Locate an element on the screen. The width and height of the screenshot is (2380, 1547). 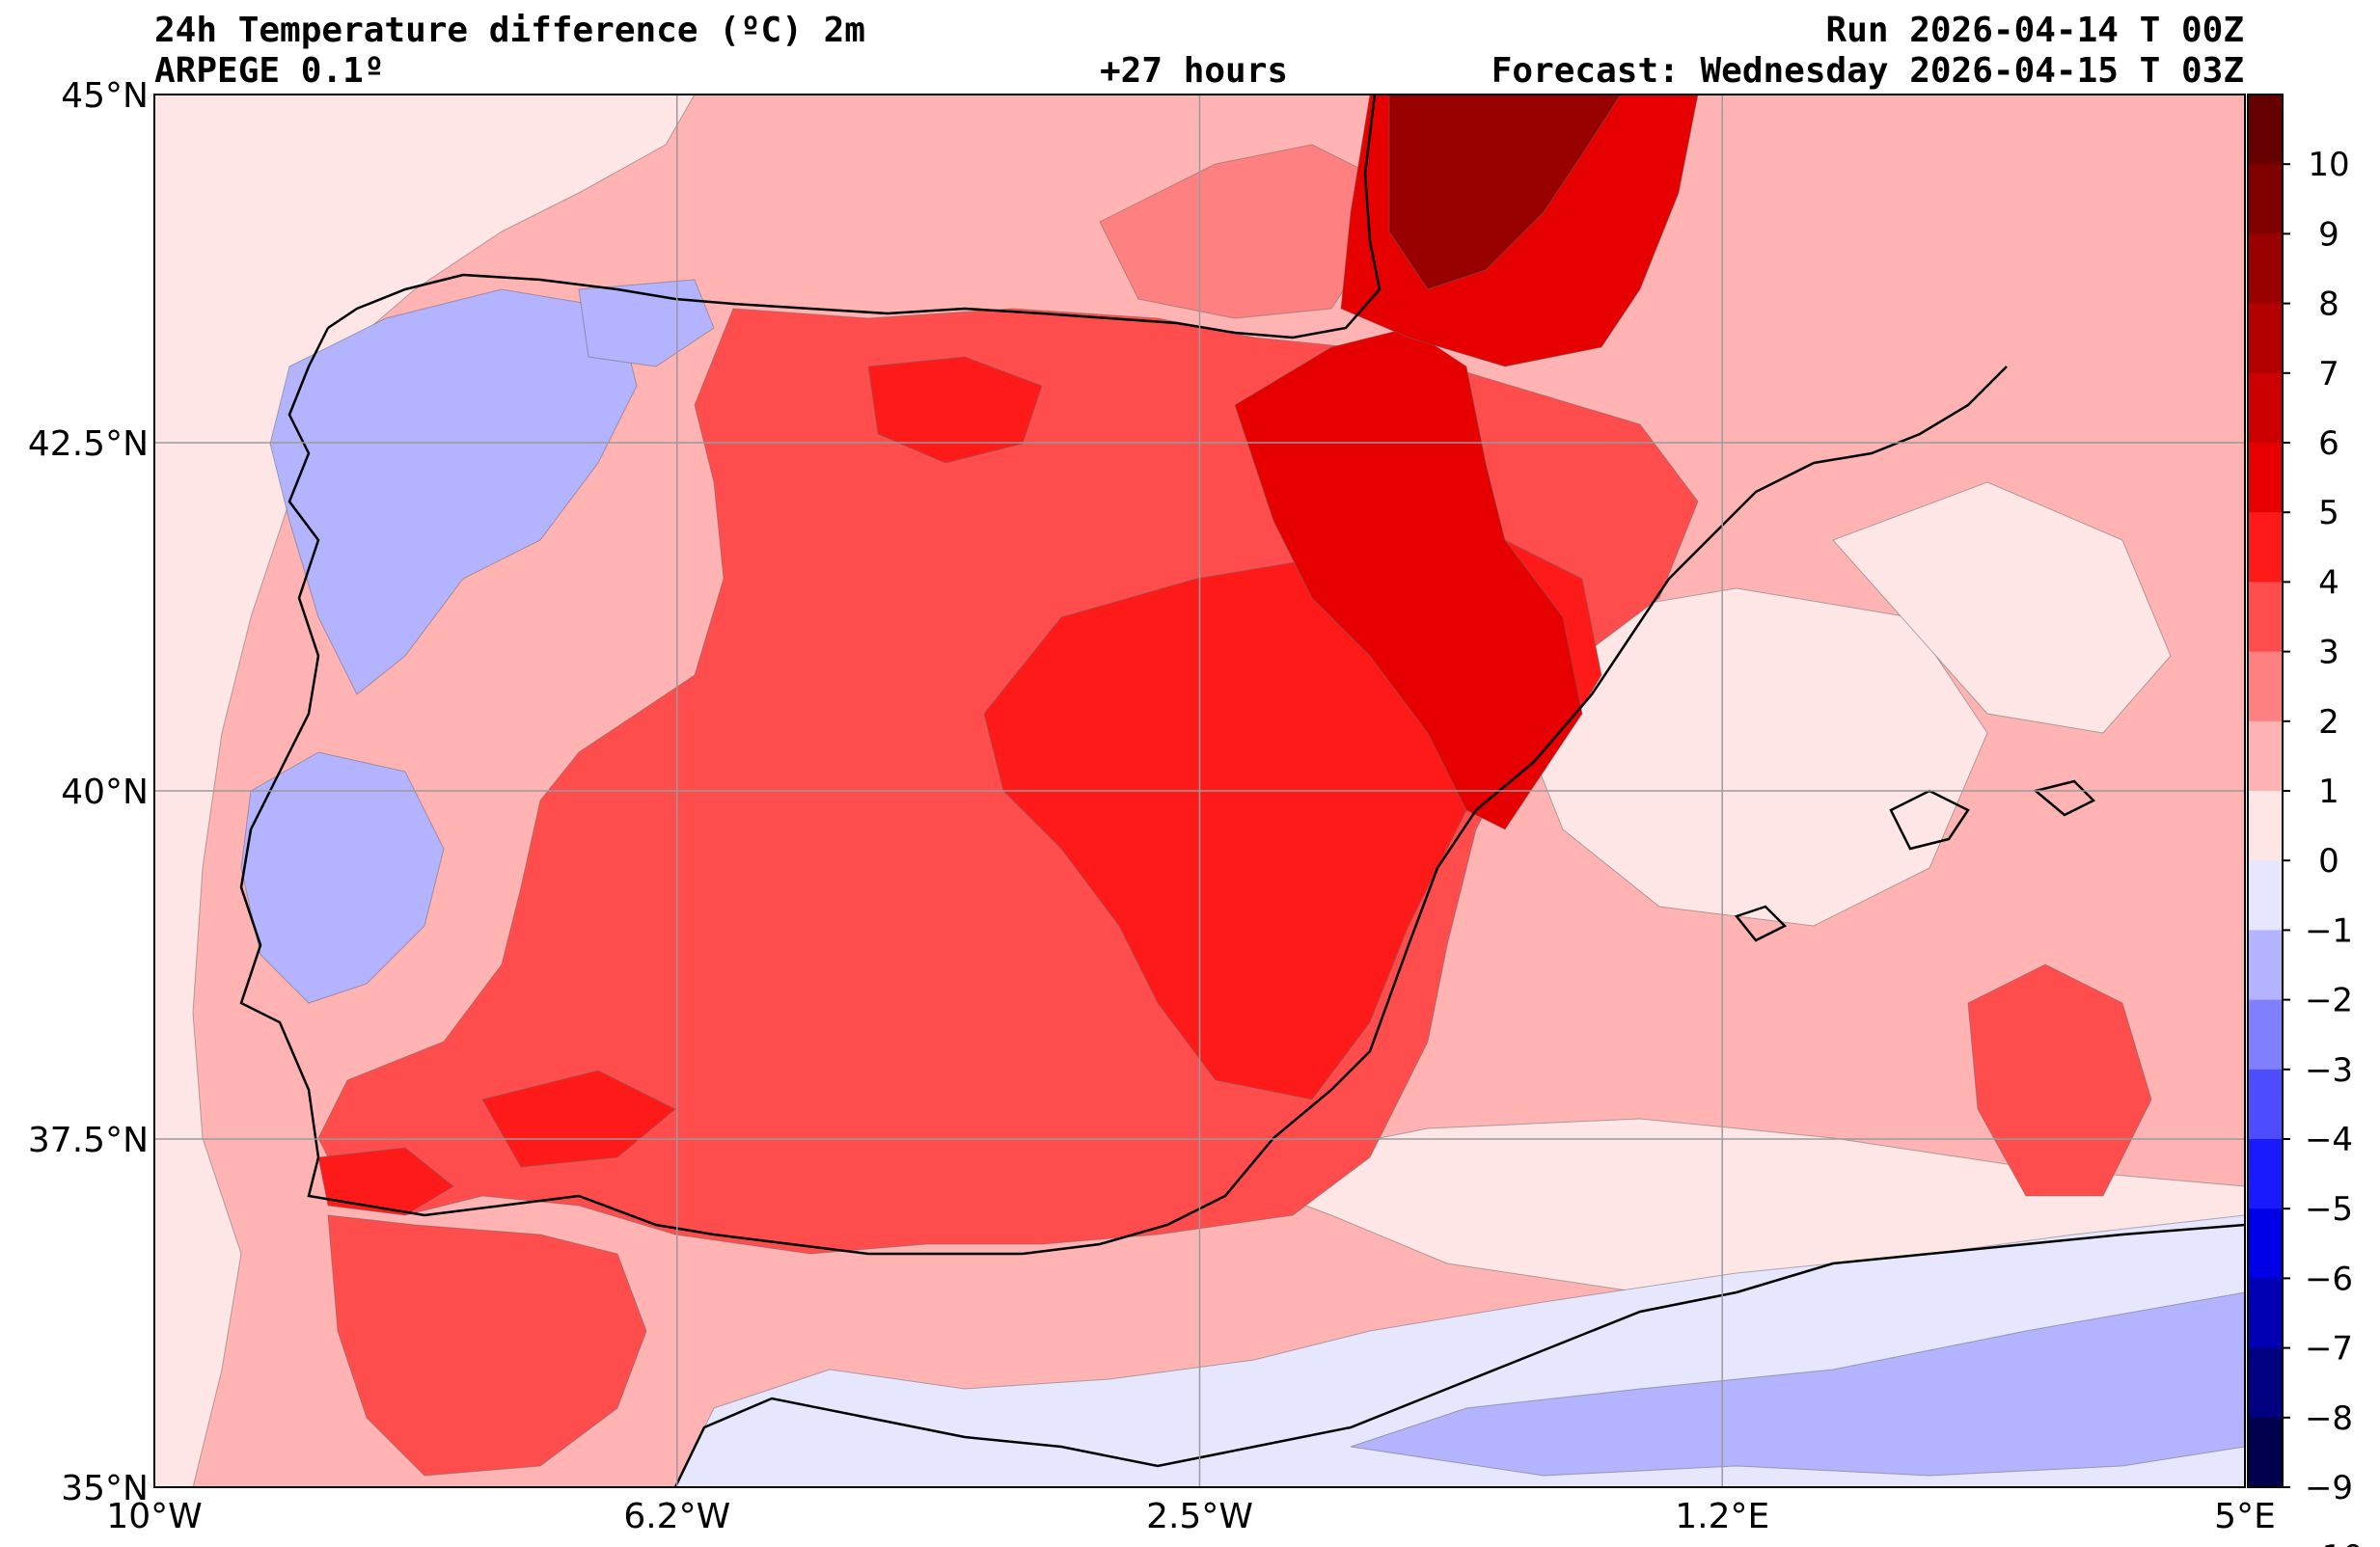
lon-tick-label: 10°W is located at coordinates (154, 1516).